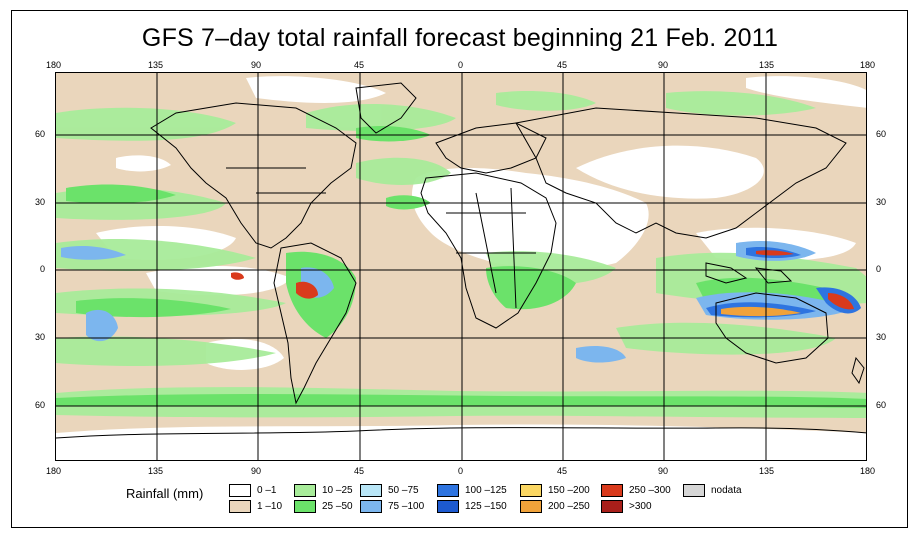  I want to click on legend-item: 200 –250, so click(555, 506).